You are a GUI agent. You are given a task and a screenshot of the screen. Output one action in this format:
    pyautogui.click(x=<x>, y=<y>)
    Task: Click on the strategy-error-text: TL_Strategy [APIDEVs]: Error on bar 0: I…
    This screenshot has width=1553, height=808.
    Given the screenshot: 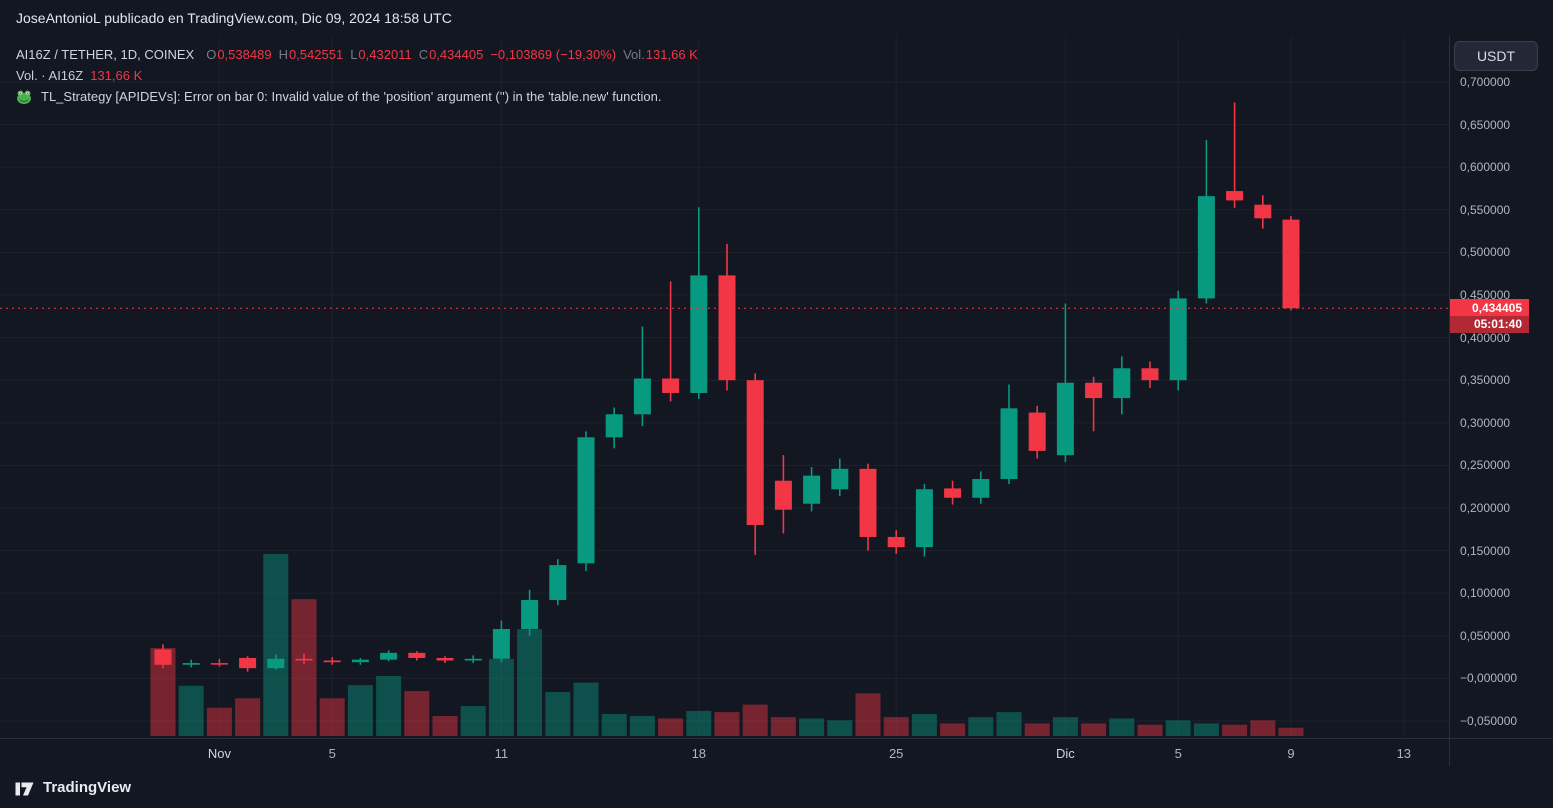 What is the action you would take?
    pyautogui.click(x=351, y=96)
    